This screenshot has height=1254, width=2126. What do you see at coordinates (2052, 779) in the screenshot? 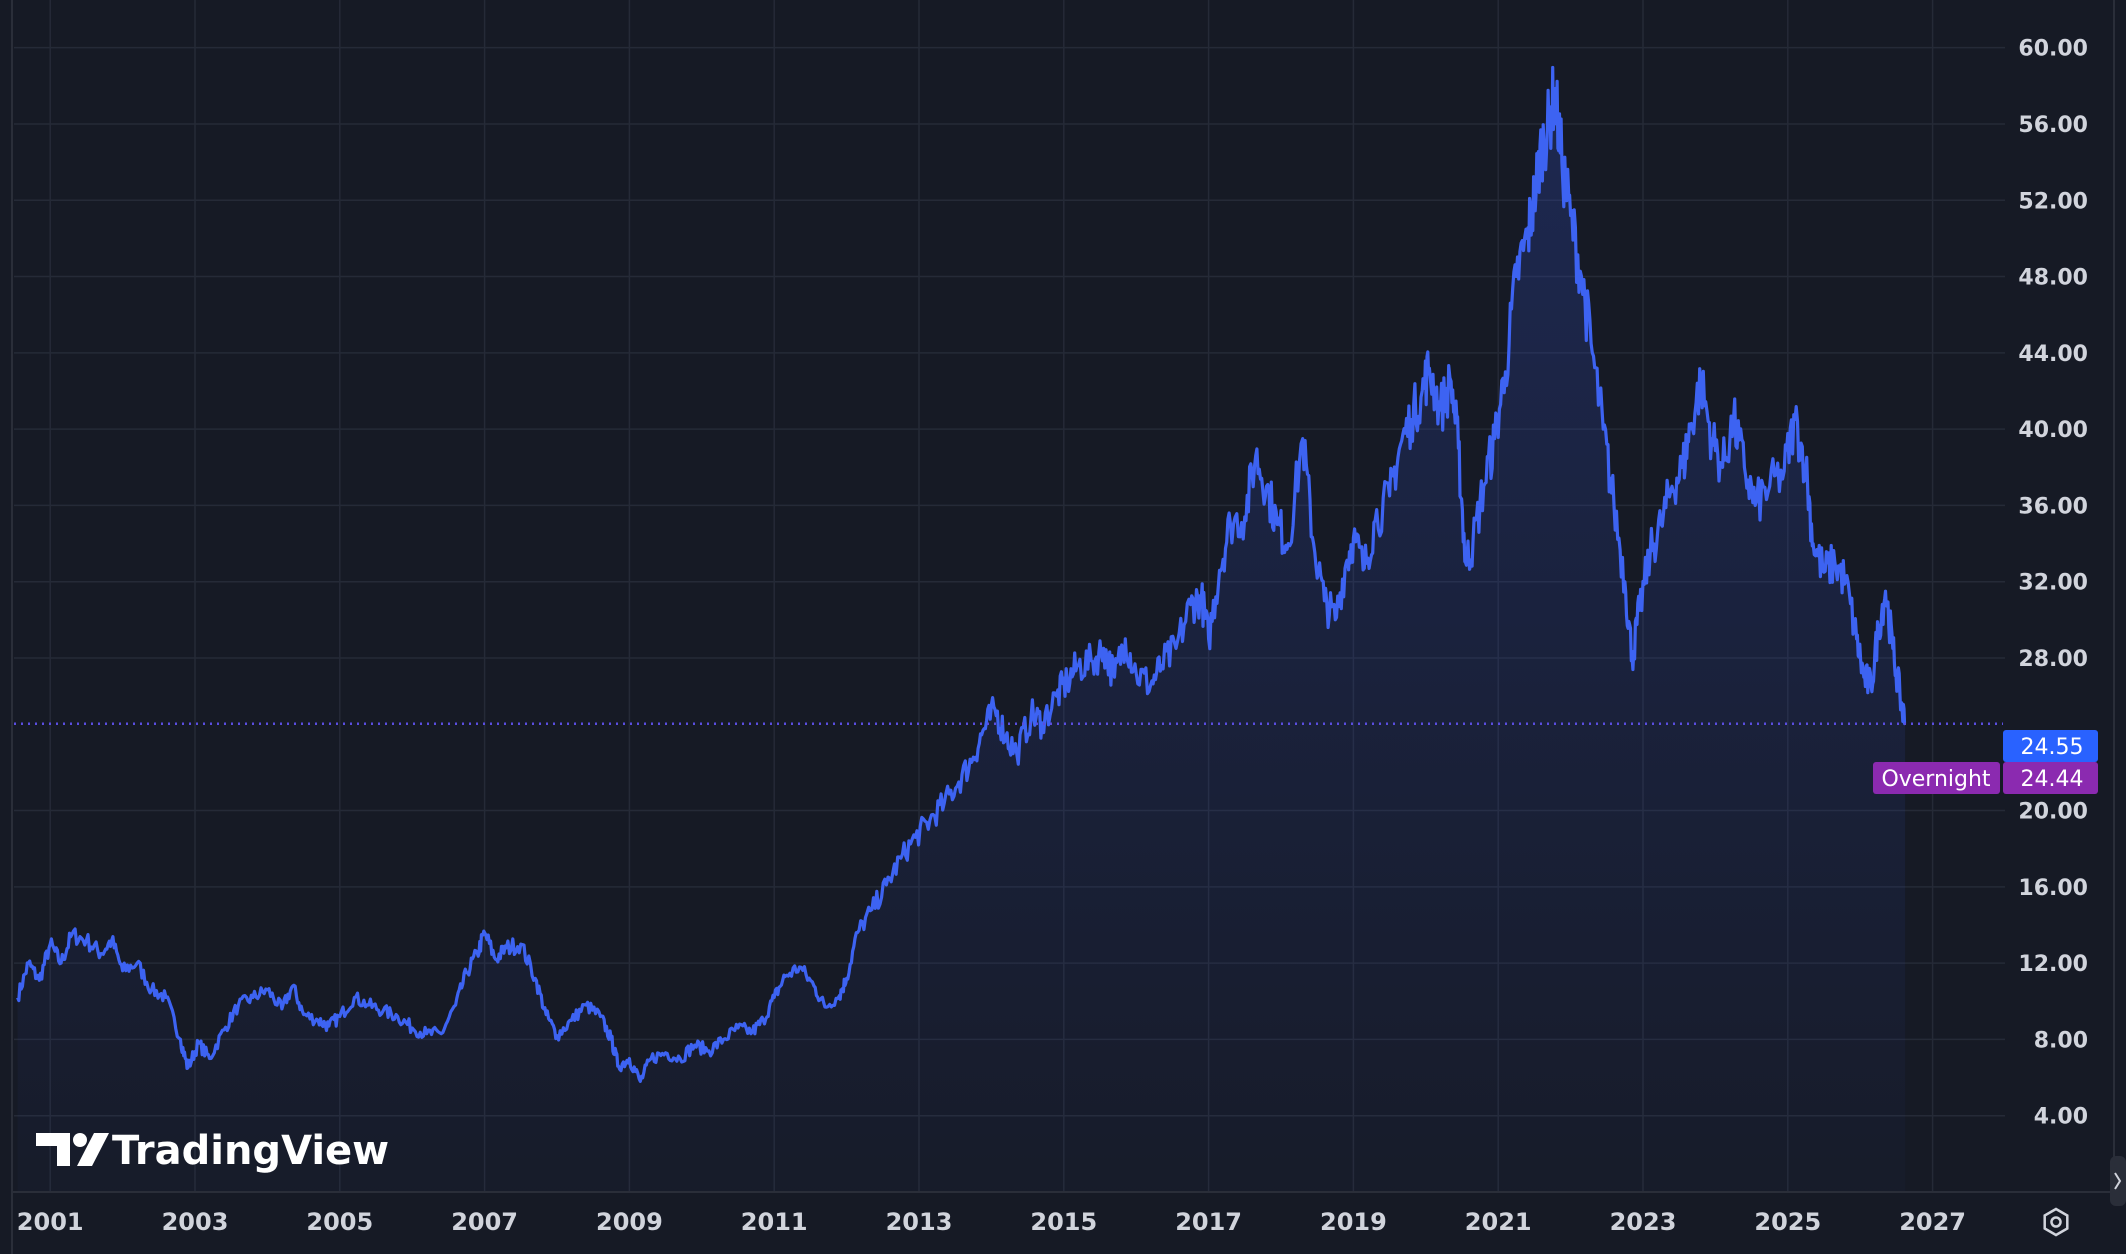
I see `overnight-value: 24.44` at bounding box center [2052, 779].